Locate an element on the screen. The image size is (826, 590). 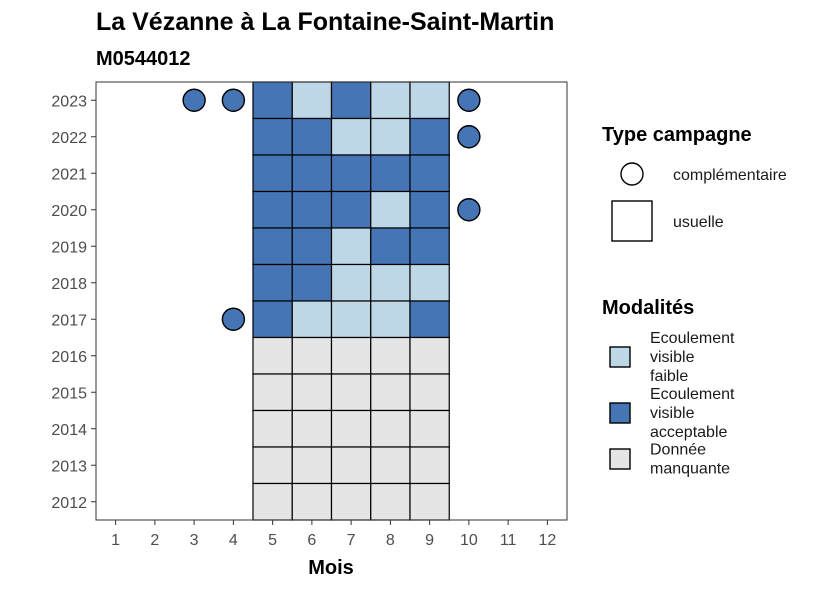
complementaire-points is located at coordinates (331, 209).